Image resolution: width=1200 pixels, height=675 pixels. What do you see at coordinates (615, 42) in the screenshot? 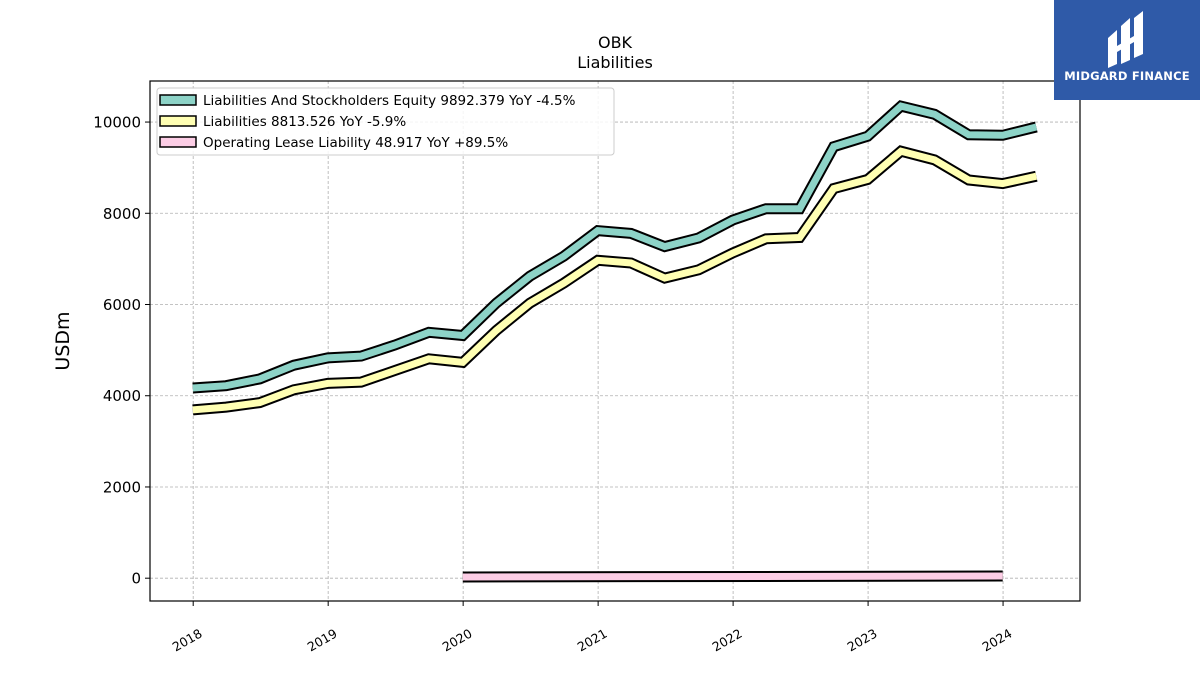
I see `chart-title: OBK` at bounding box center [615, 42].